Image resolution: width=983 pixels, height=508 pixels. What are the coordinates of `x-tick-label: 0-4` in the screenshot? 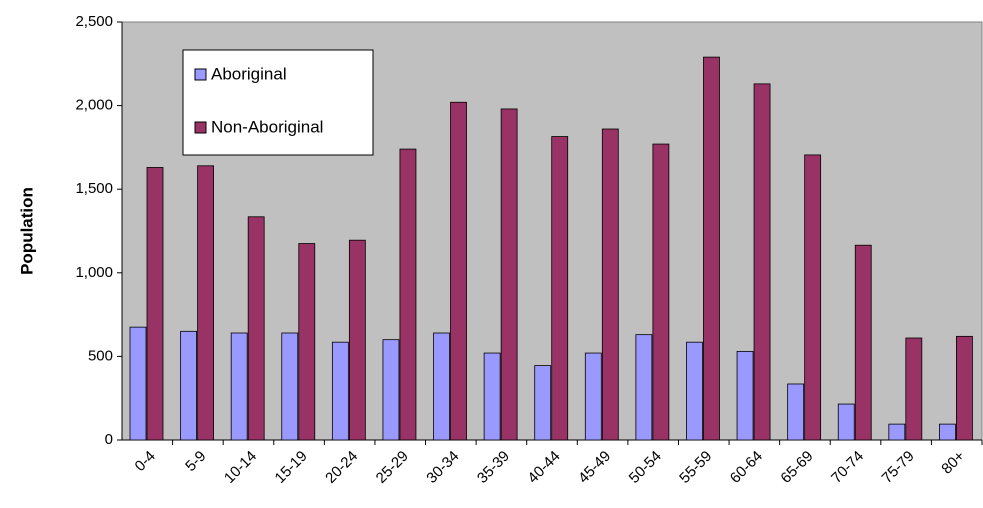 It's located at (145, 461).